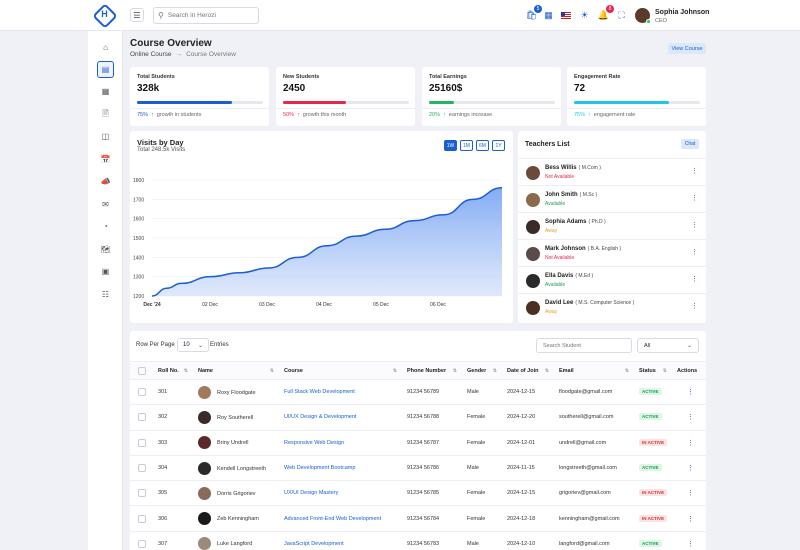 The width and height of the screenshot is (800, 550). What do you see at coordinates (105, 226) in the screenshot?
I see `sidebar-item-reports: ◔` at bounding box center [105, 226].